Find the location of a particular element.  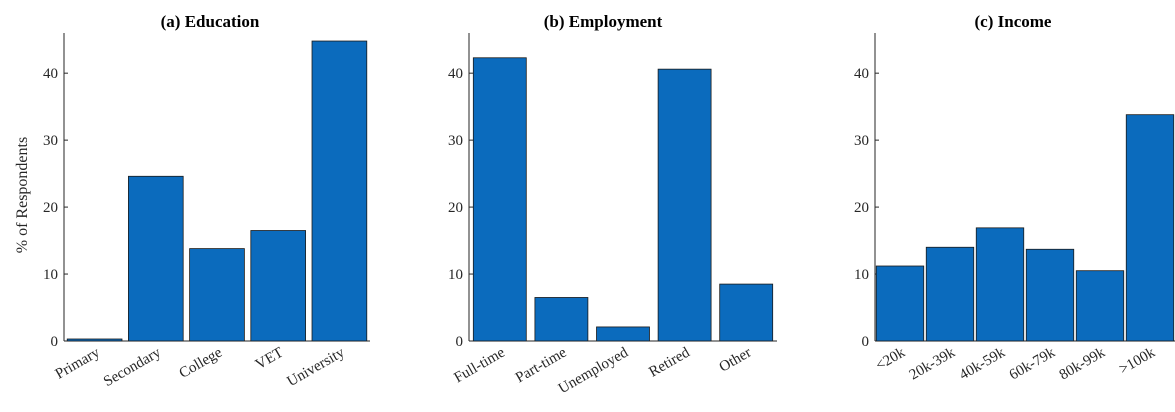

x-tick-label: University is located at coordinates (316, 367).